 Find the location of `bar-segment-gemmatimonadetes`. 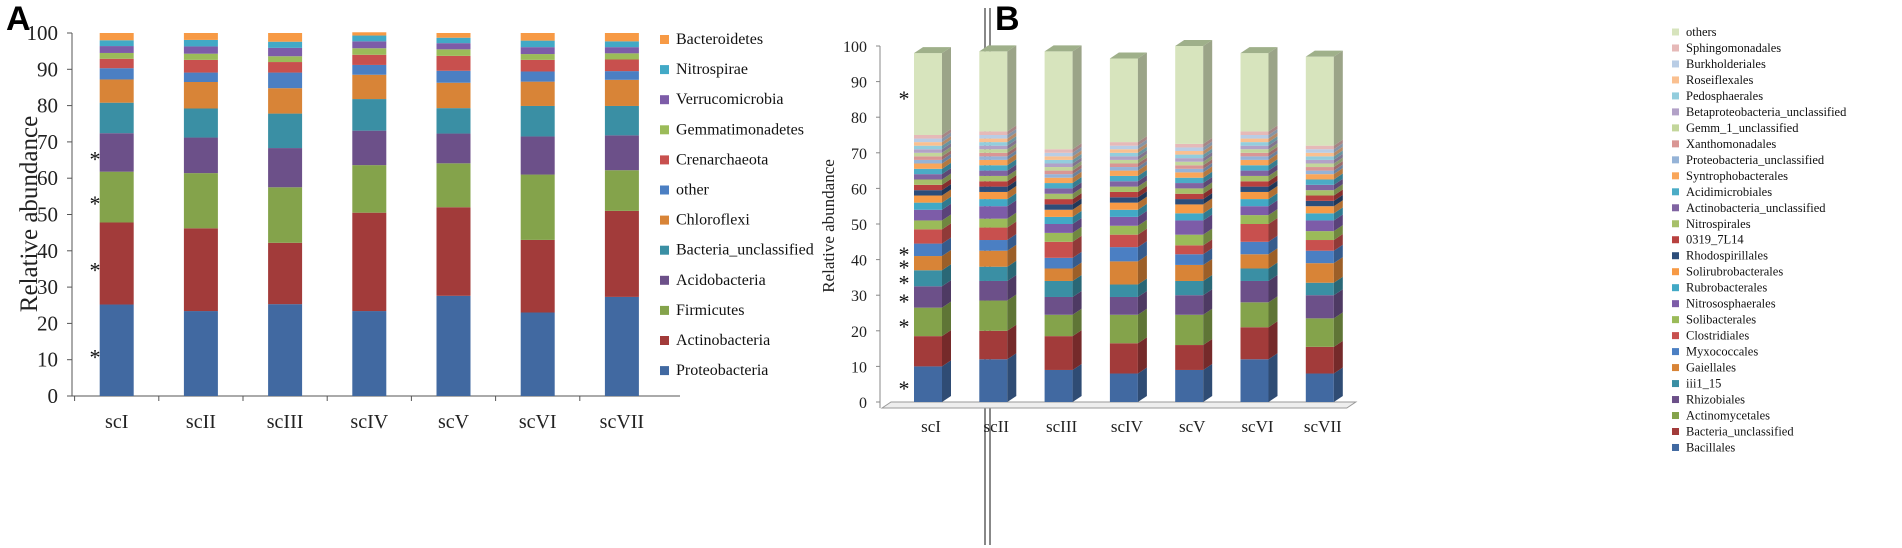

bar-segment-gemmatimonadetes is located at coordinates (621, 56).